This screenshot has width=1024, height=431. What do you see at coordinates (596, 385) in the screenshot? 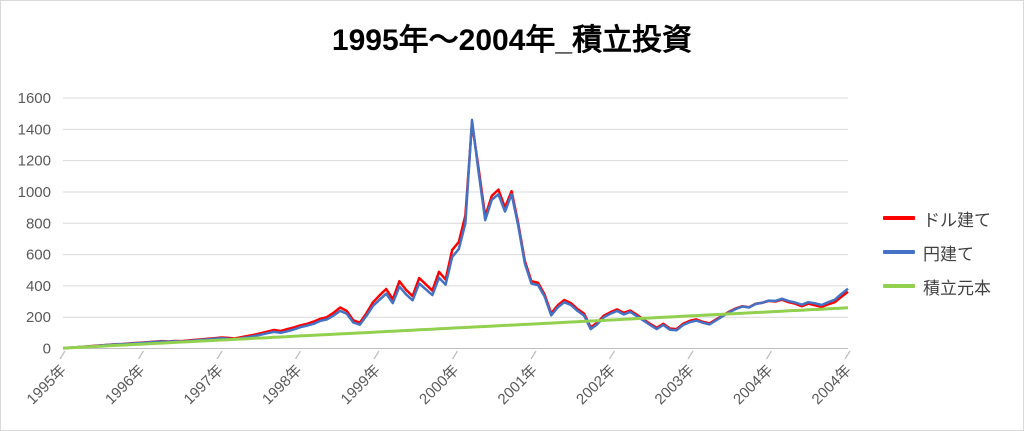
I see `x-axis-tick-label: 2002年` at bounding box center [596, 385].